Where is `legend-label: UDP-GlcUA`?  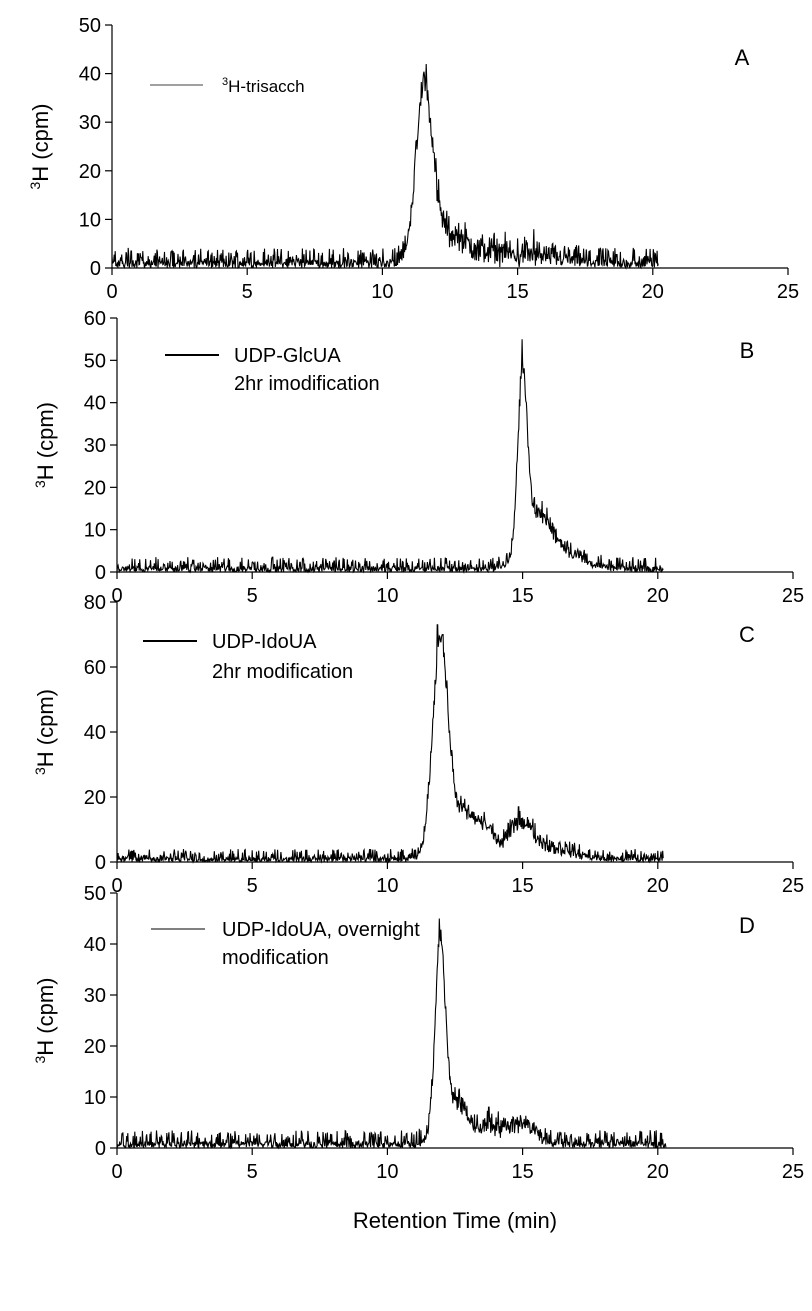 legend-label: UDP-GlcUA is located at coordinates (287, 356).